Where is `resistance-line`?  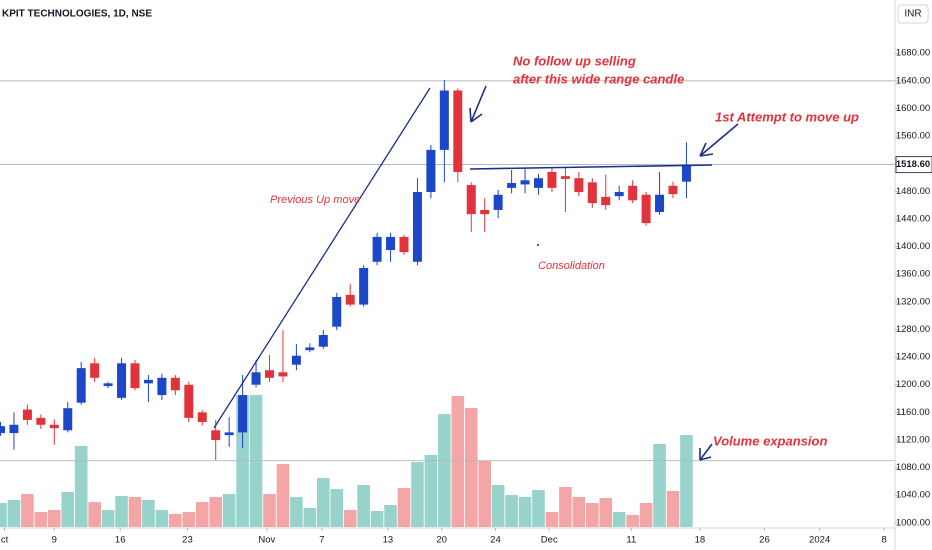
resistance-line is located at coordinates (591, 167).